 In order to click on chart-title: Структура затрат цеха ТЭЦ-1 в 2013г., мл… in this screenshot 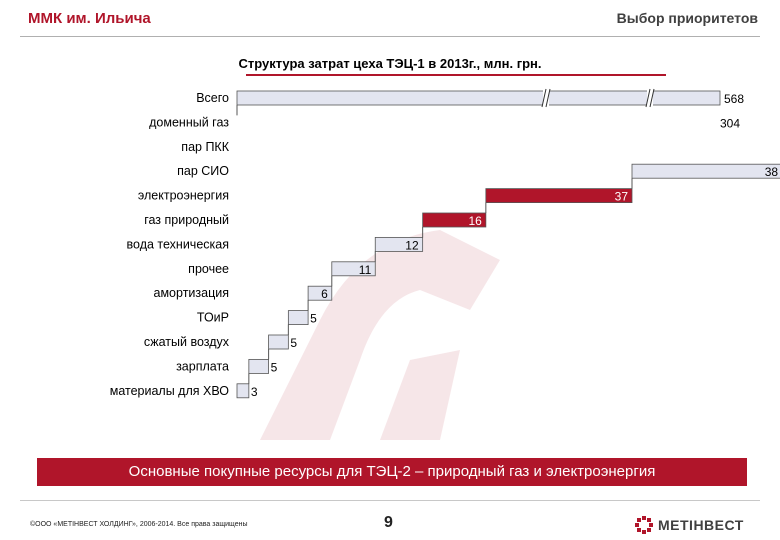, I will do `click(390, 63)`.